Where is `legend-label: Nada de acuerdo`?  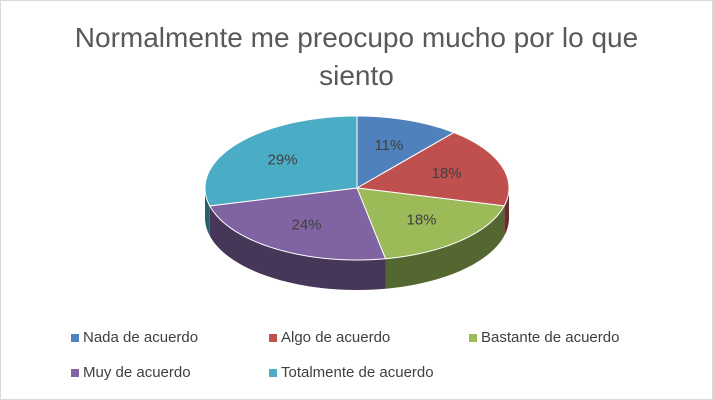
legend-label: Nada de acuerdo is located at coordinates (140, 337).